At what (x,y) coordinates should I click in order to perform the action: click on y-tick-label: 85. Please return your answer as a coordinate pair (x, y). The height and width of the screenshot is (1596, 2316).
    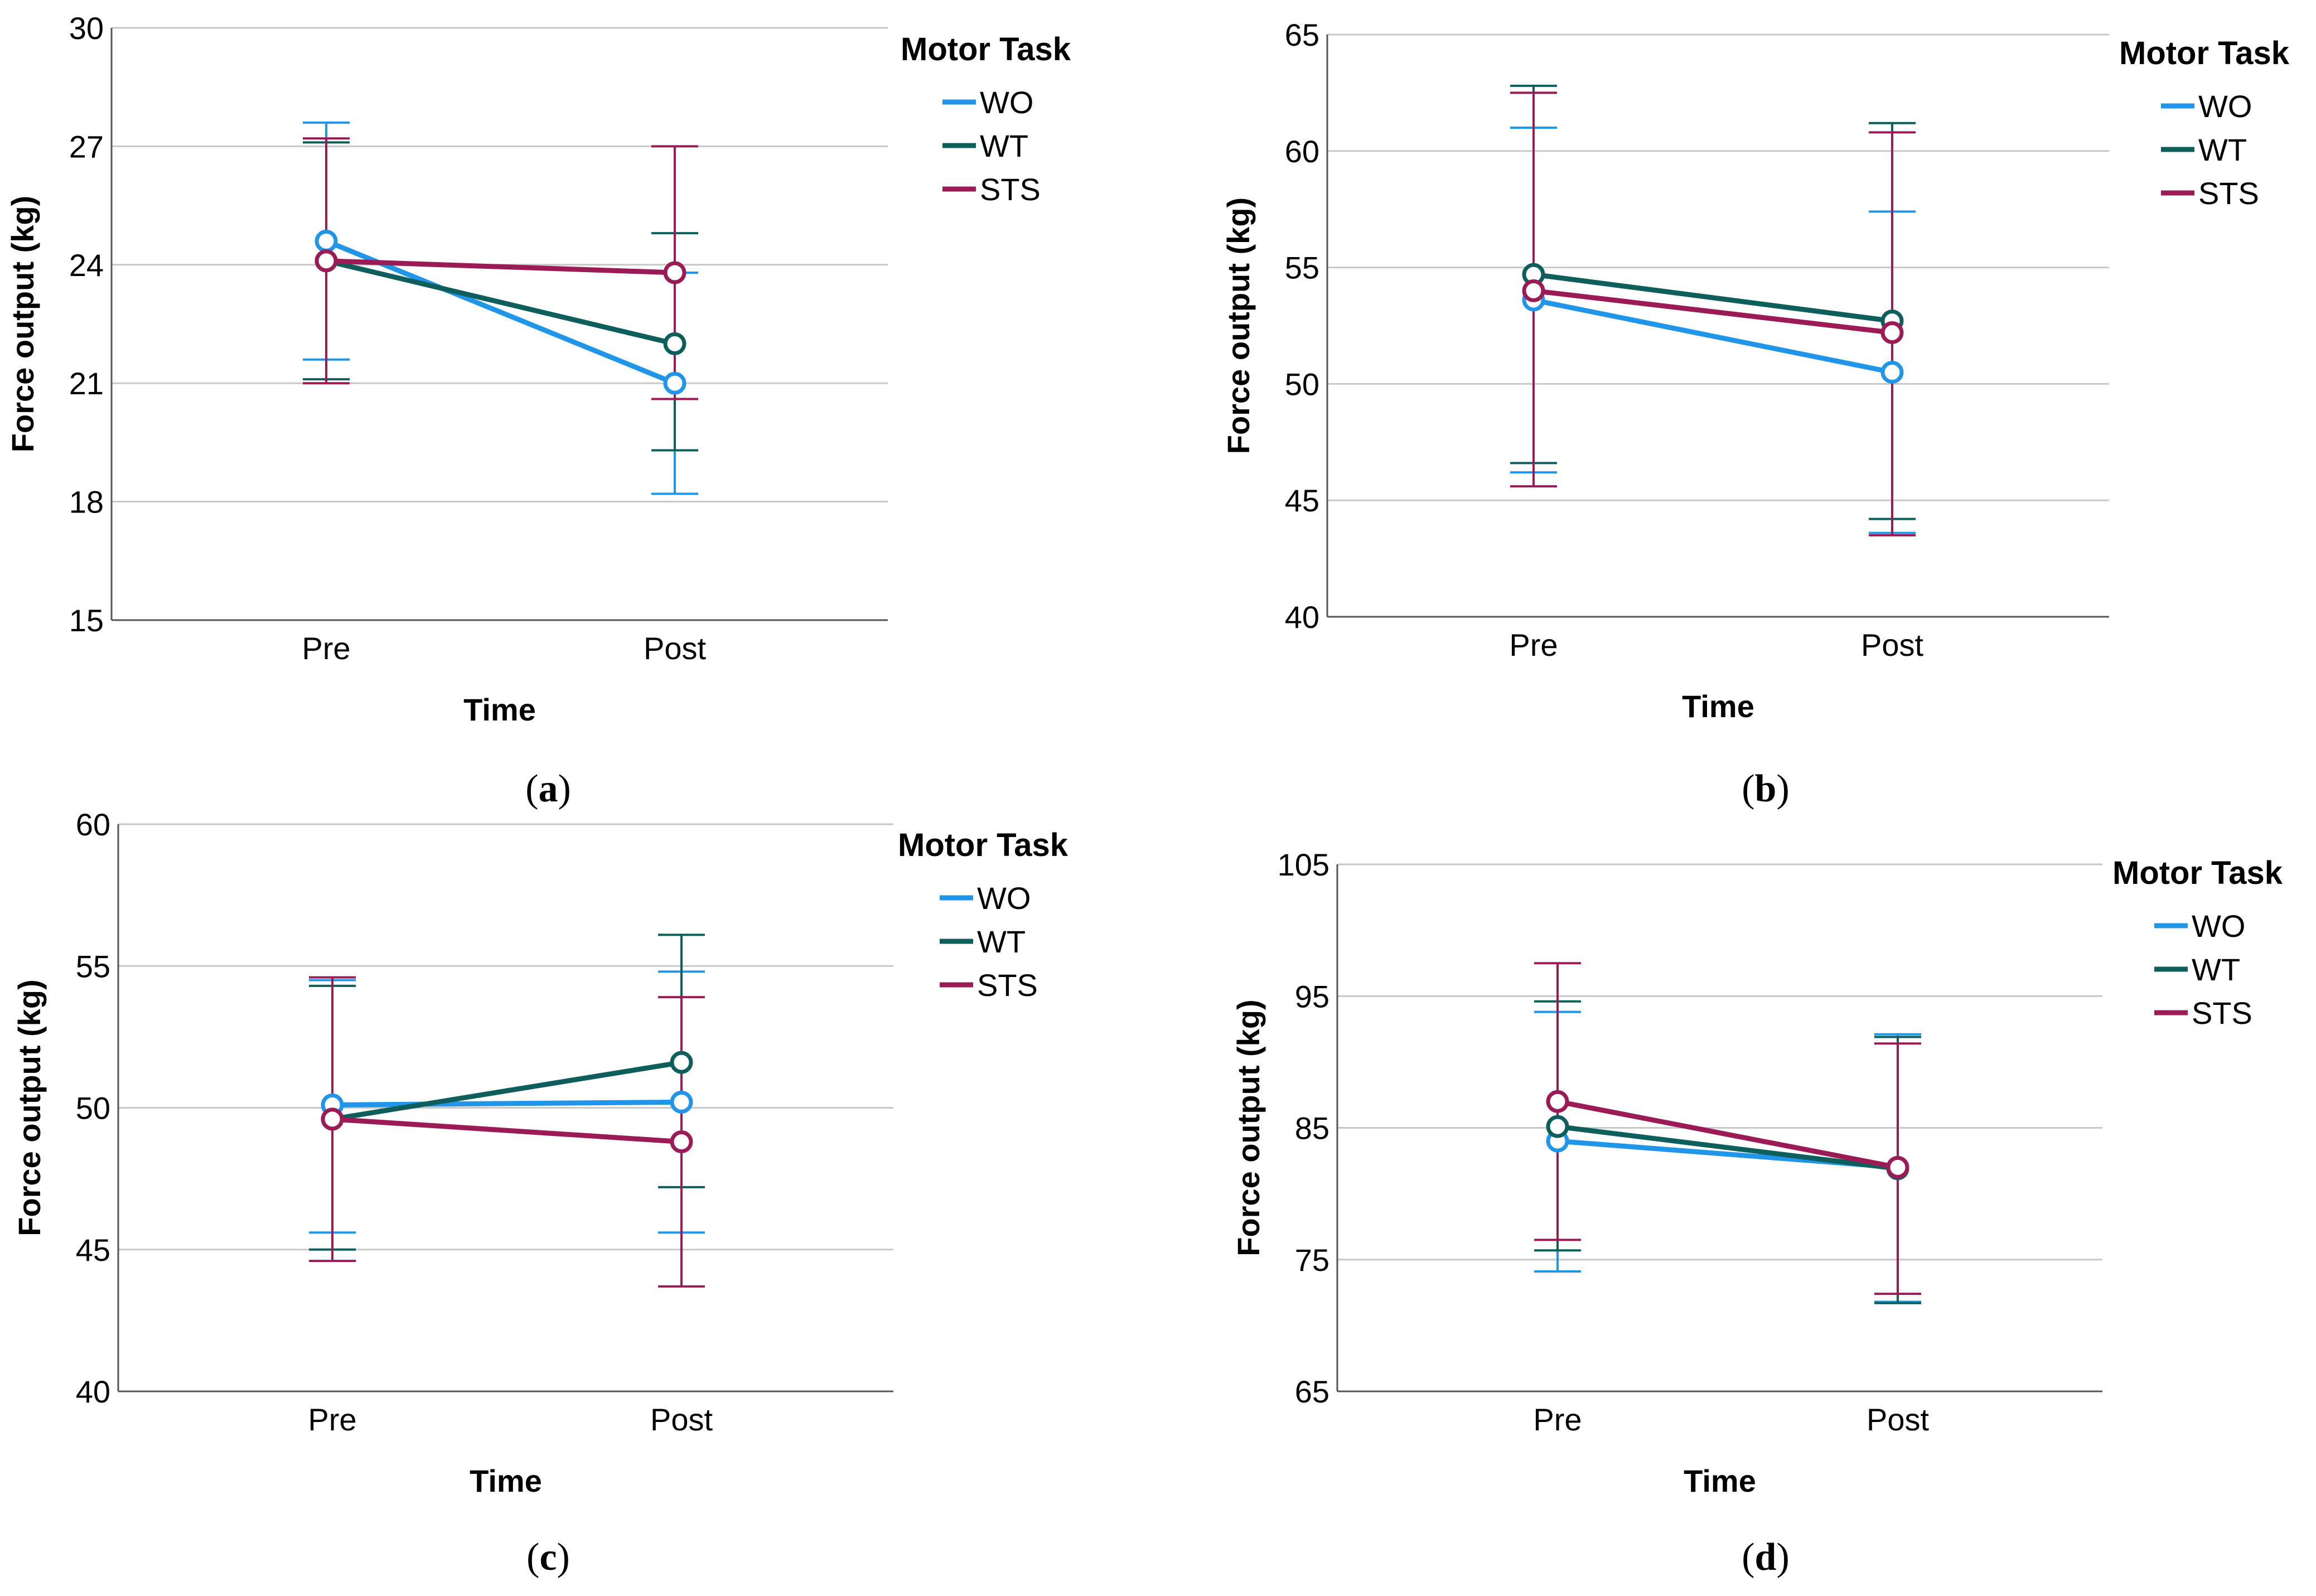
    Looking at the image, I should click on (1312, 1128).